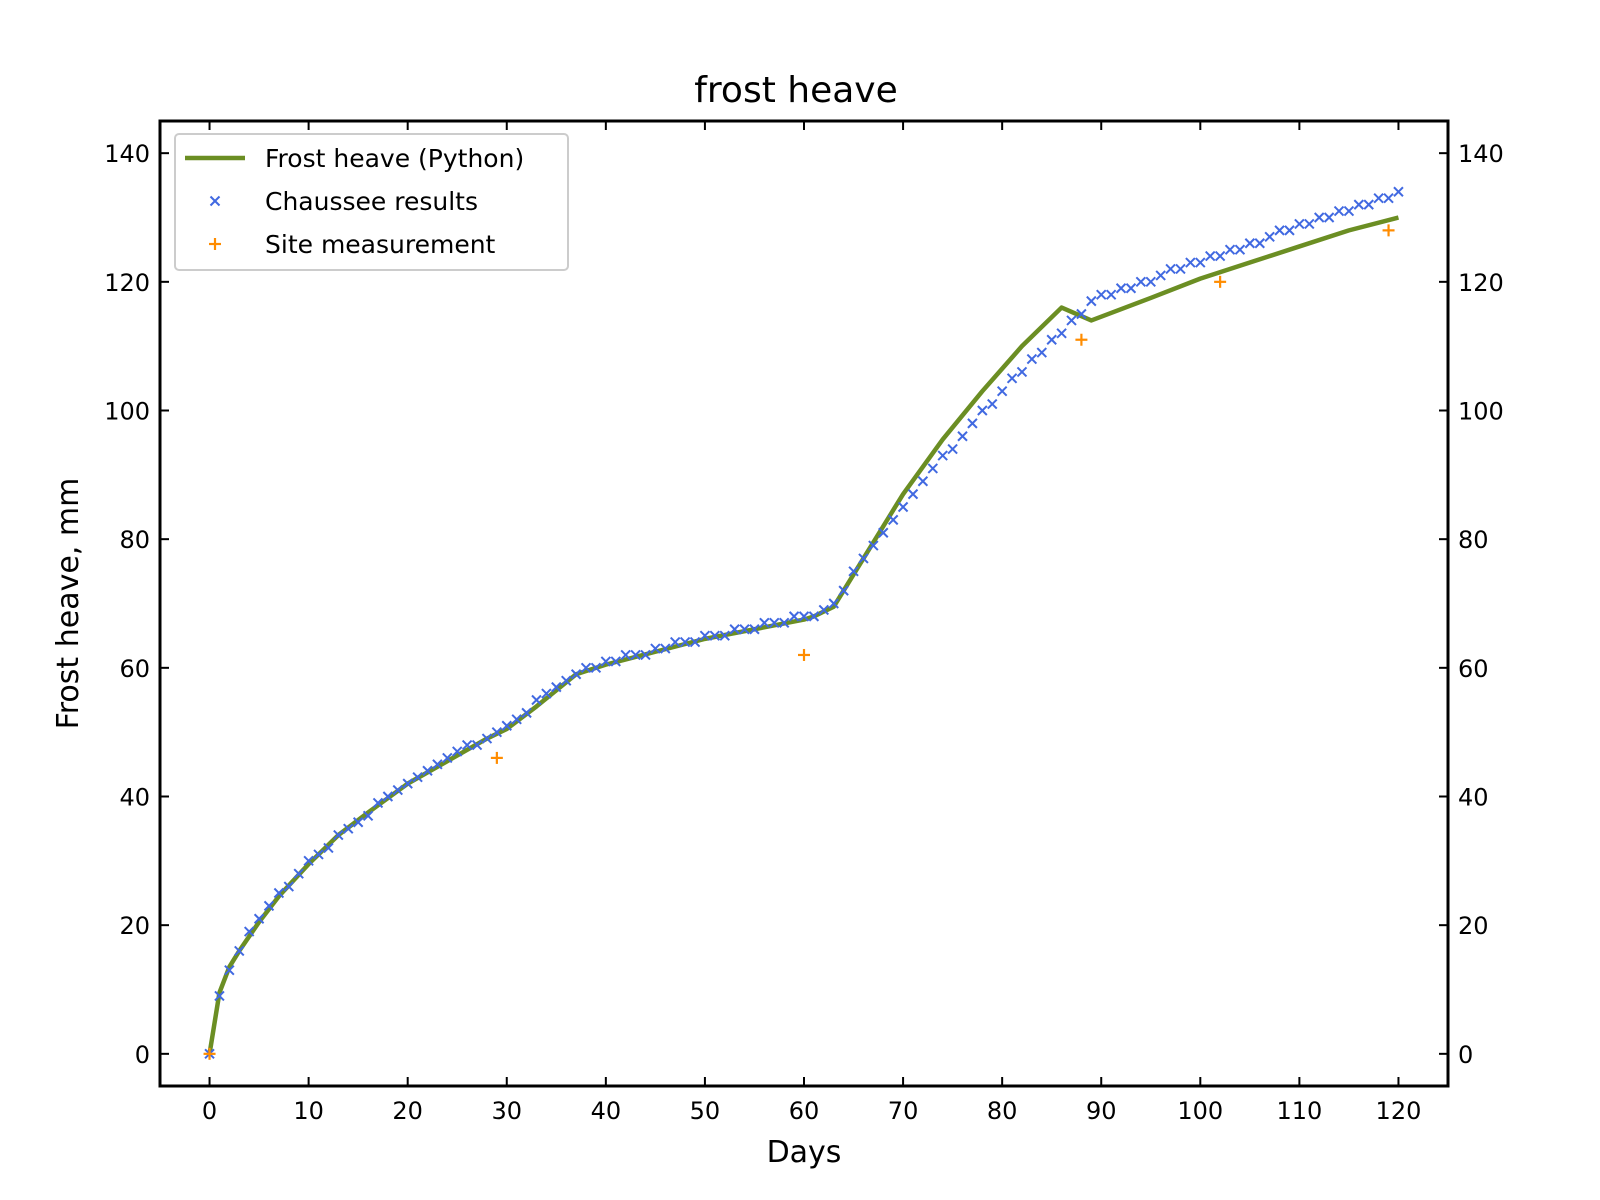 The height and width of the screenshot is (1200, 1600). I want to click on y-tick-label-left: 60, so click(134, 669).